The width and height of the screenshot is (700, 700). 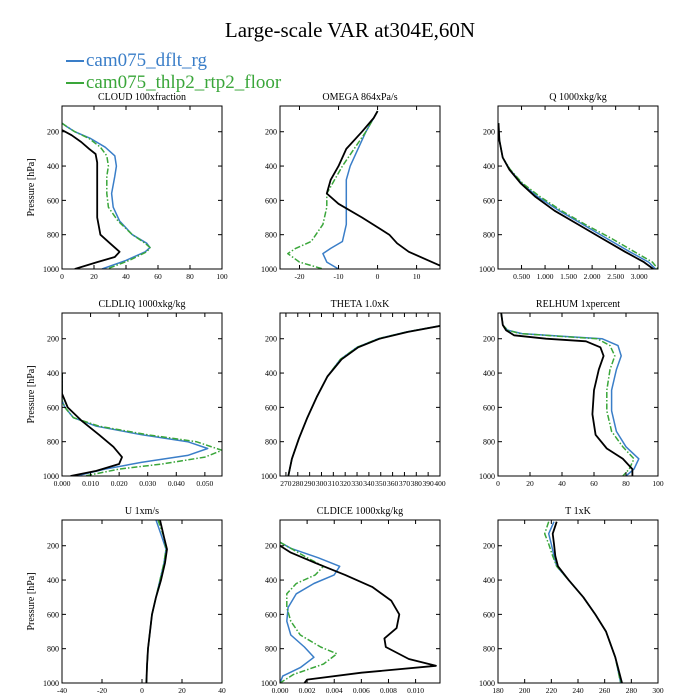 What do you see at coordinates (615, 276) in the screenshot?
I see `x-tick-label: 2.500` at bounding box center [615, 276].